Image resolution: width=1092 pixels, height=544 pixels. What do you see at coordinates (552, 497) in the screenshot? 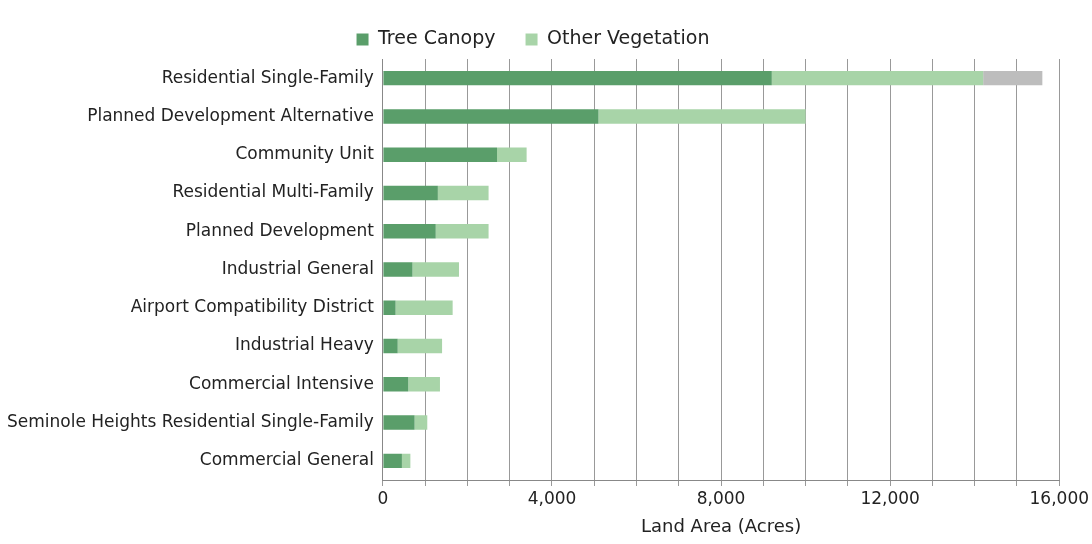
I see `x-tick-label: 4,000` at bounding box center [552, 497].